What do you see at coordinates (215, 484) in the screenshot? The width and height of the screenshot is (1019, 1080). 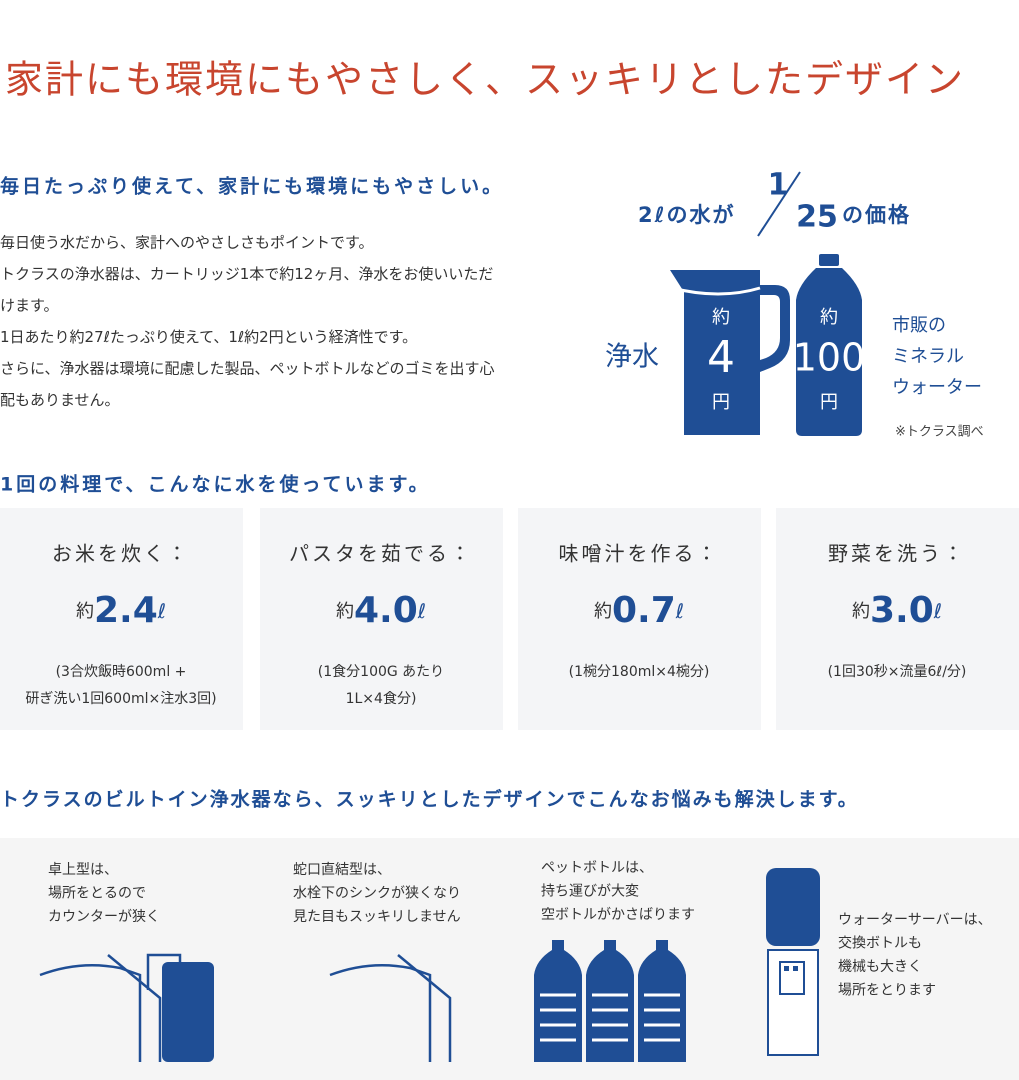 I see `section-heading: 1回の料理で、こんなに水を使っています。` at bounding box center [215, 484].